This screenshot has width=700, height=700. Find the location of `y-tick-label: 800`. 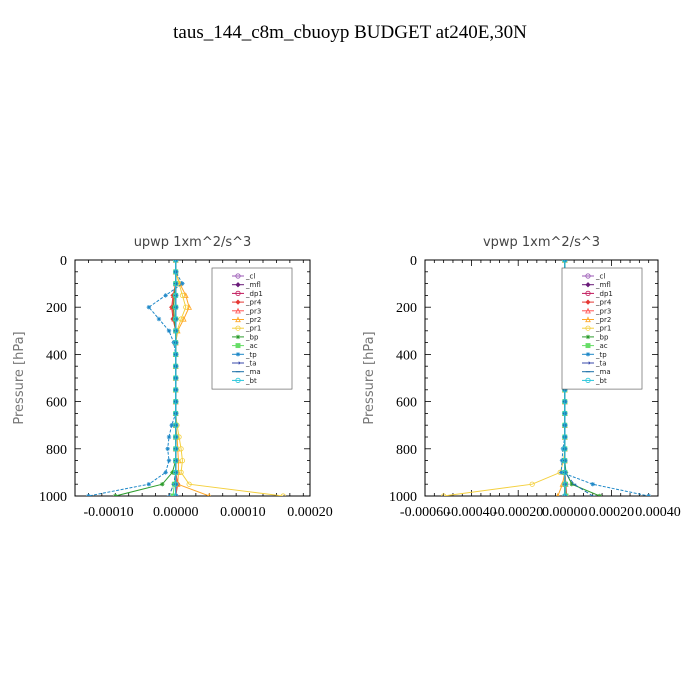

y-tick-label: 800 is located at coordinates (406, 450).